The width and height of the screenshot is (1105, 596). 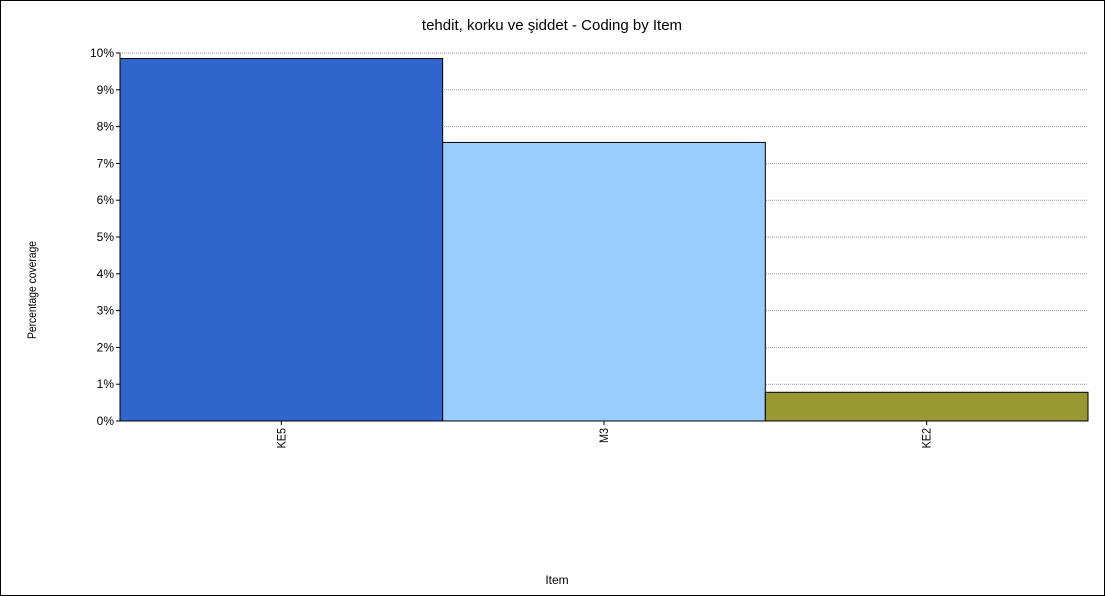 I want to click on y-tick-label: 3%, so click(x=106, y=311).